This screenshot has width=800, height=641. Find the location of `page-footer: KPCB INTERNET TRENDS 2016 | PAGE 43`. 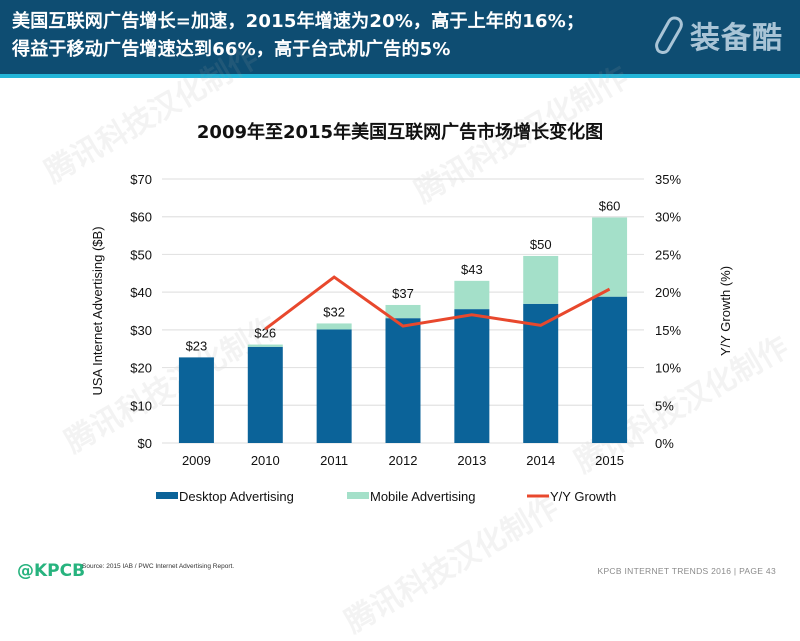

page-footer: KPCB INTERNET TRENDS 2016 | PAGE 43 is located at coordinates (686, 571).